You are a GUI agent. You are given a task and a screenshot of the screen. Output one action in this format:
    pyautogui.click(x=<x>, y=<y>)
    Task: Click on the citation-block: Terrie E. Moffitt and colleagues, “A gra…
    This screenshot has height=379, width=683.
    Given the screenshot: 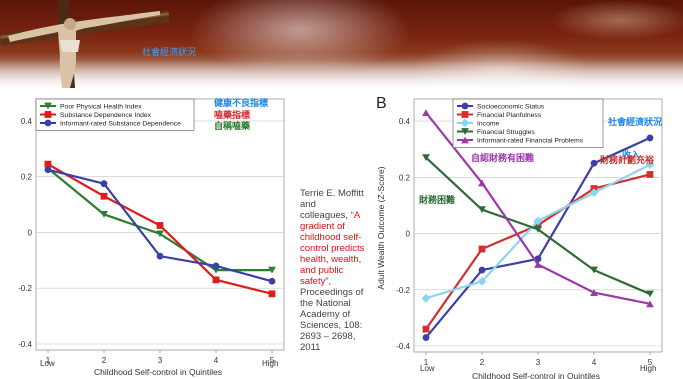 What is the action you would take?
    pyautogui.click(x=333, y=270)
    